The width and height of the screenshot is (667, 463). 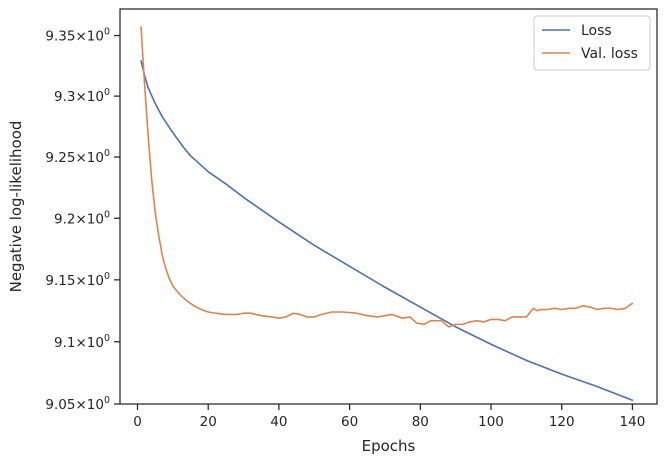 I want to click on y-tick-label: 9.35×100, so click(x=77, y=36).